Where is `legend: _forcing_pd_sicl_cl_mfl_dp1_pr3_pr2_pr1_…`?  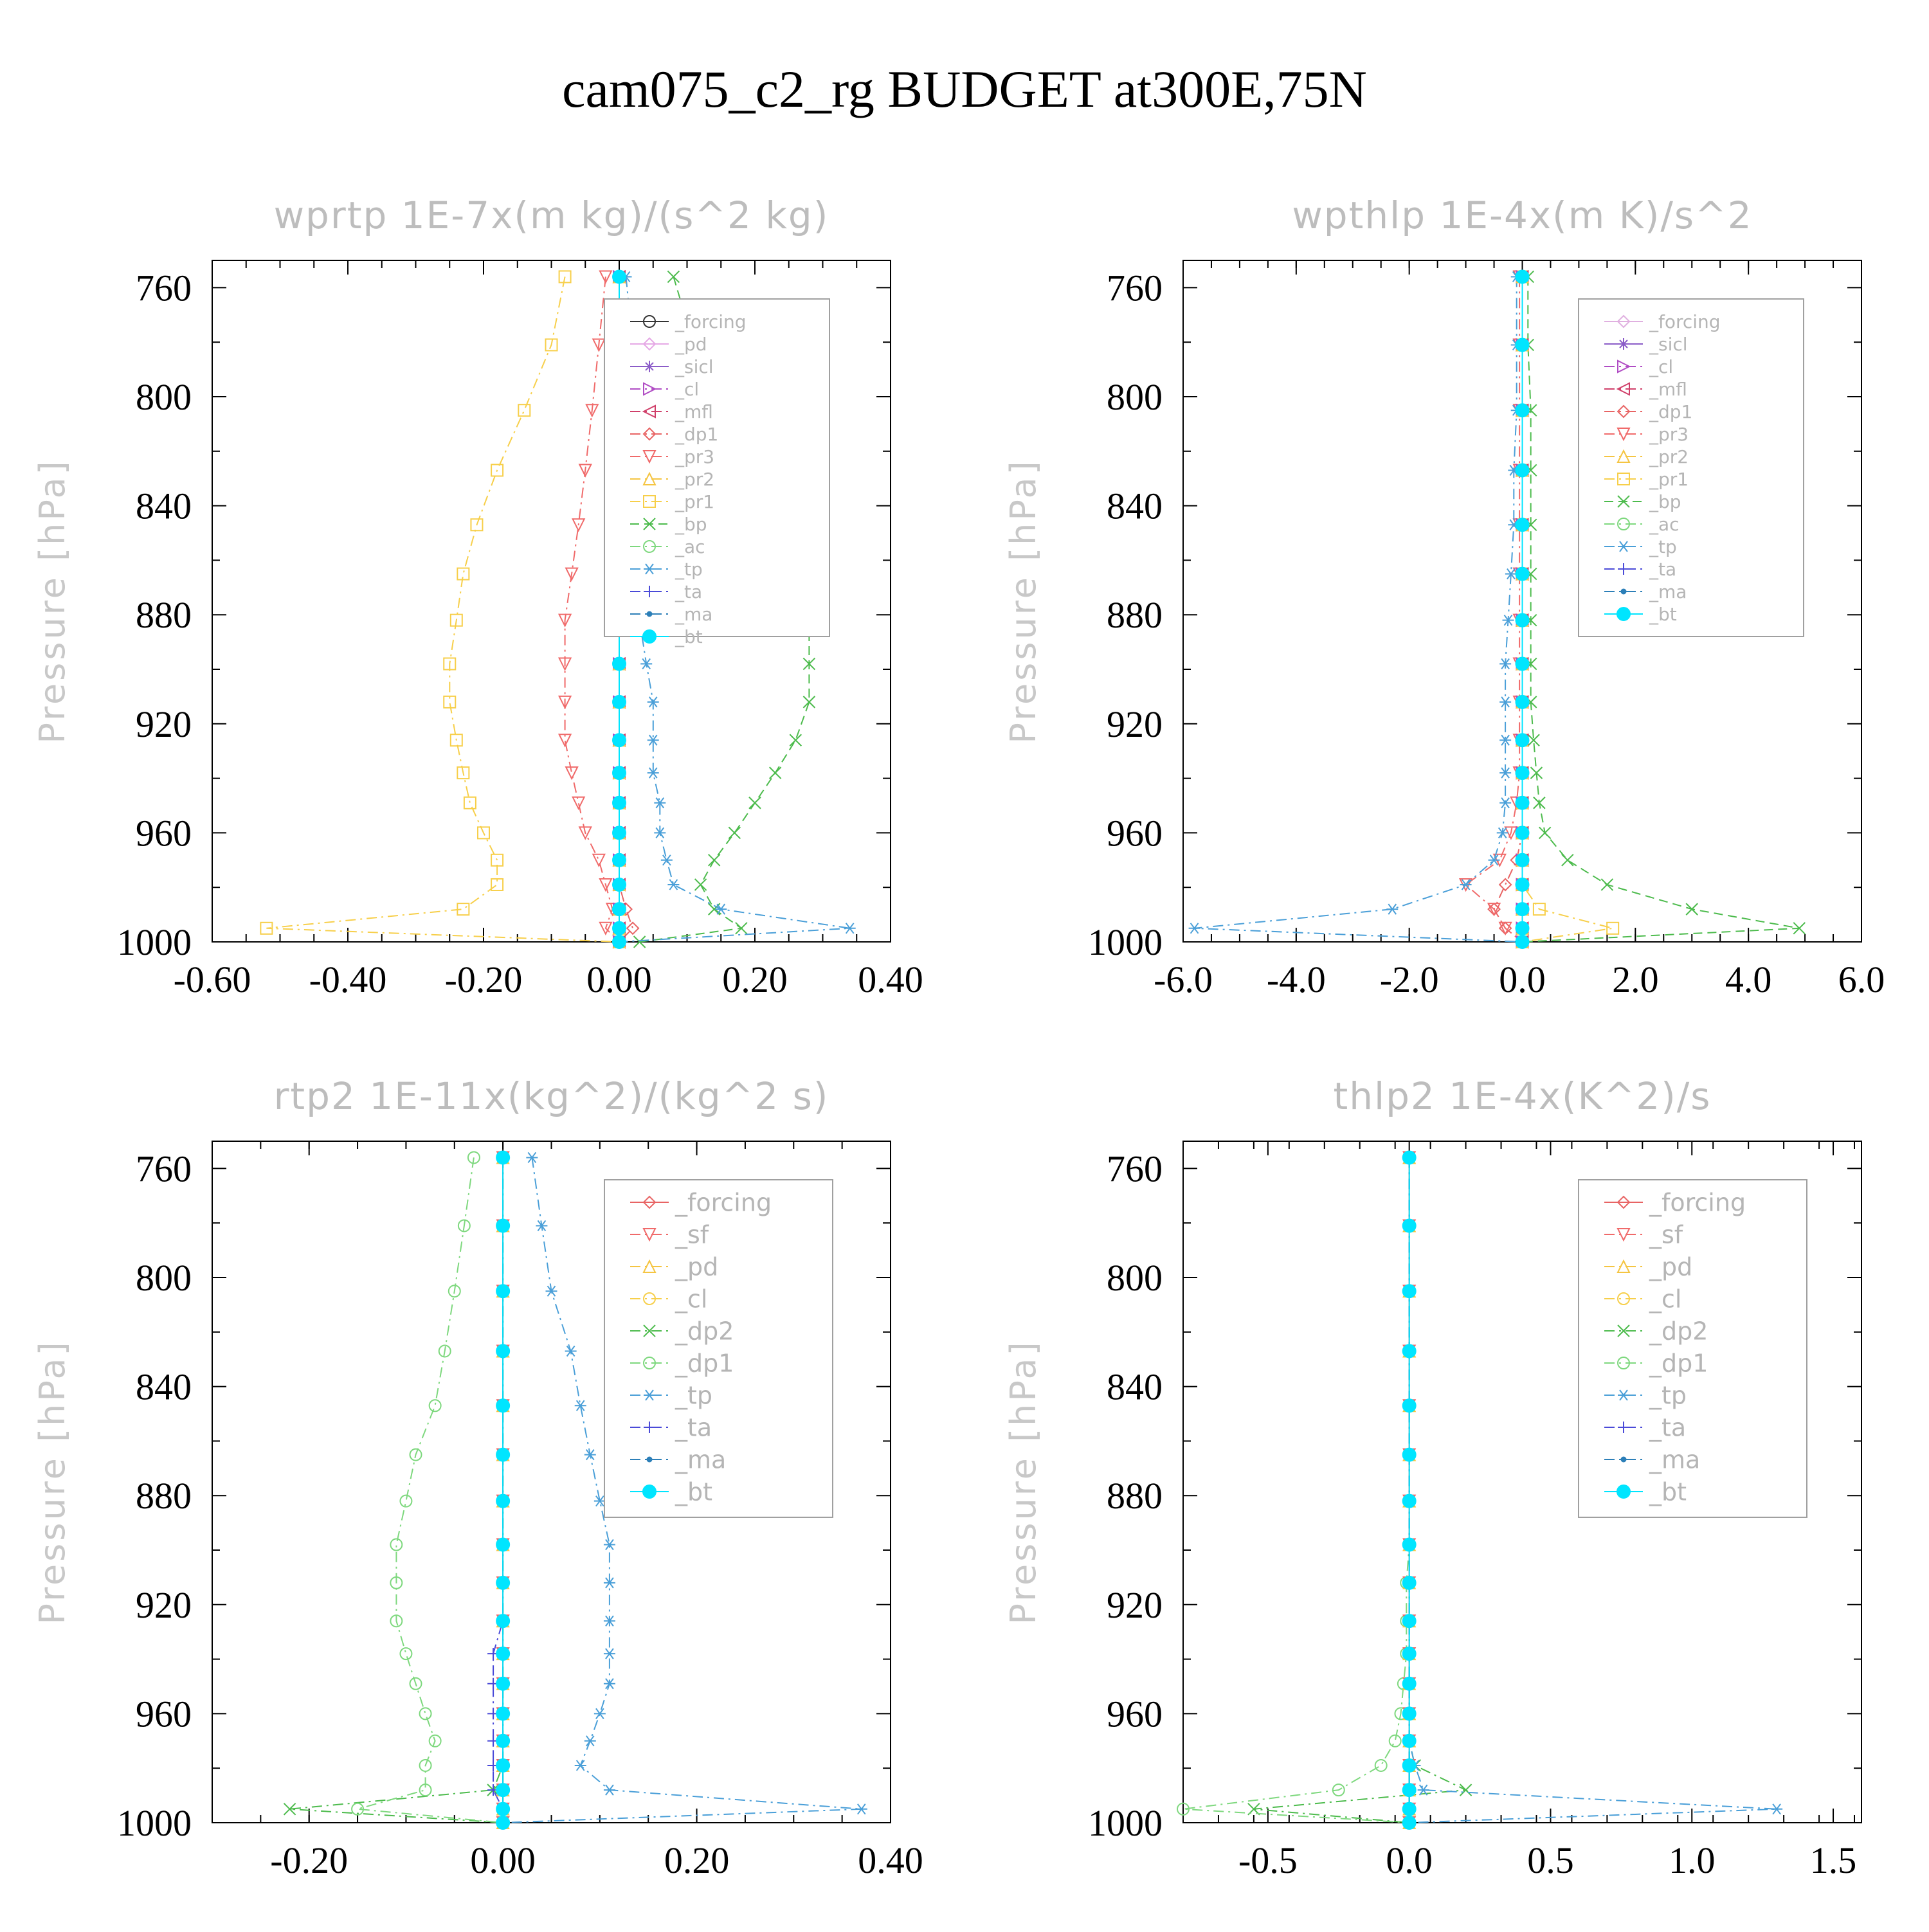
legend: _forcing_pd_sicl_cl_mfl_dp1_pr3_pr2_pr1_… is located at coordinates (717, 472).